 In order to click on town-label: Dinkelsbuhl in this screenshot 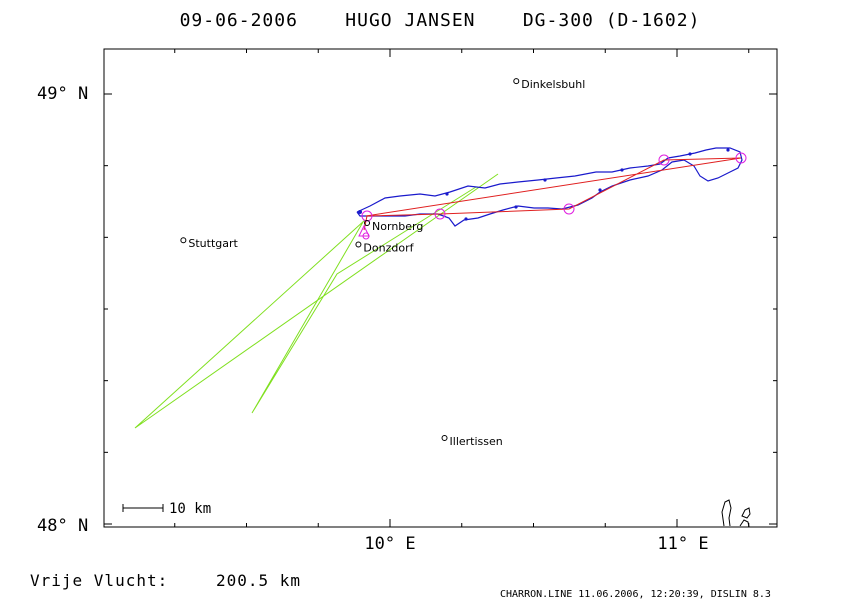, I will do `click(553, 84)`.